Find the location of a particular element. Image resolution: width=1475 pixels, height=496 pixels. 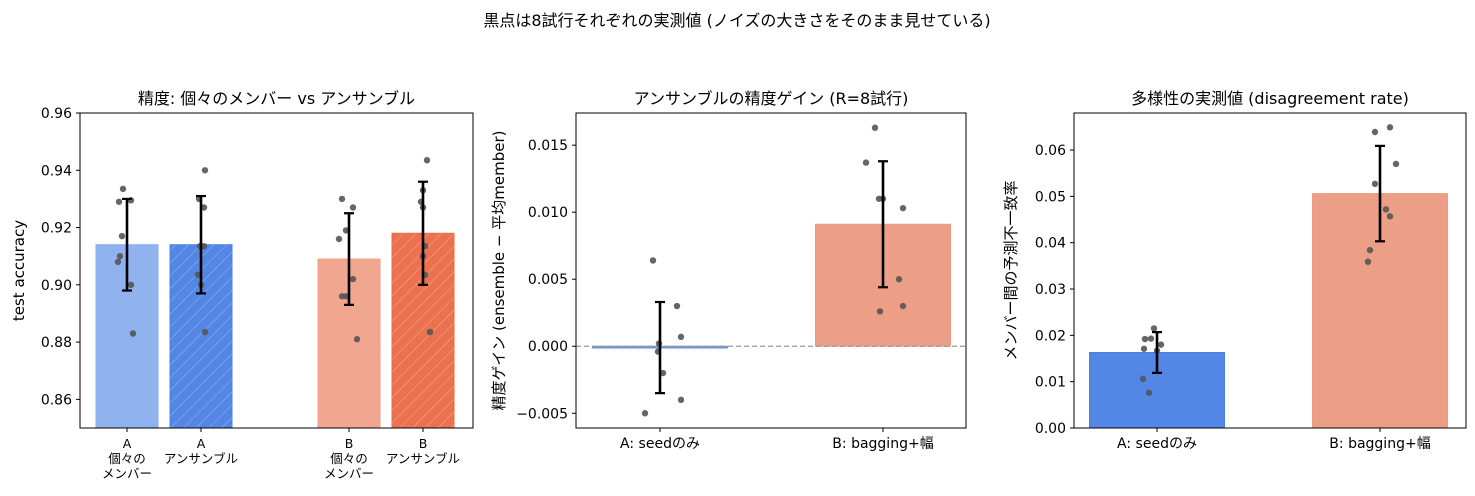

y-tick-label: 0.010 is located at coordinates (548, 213).